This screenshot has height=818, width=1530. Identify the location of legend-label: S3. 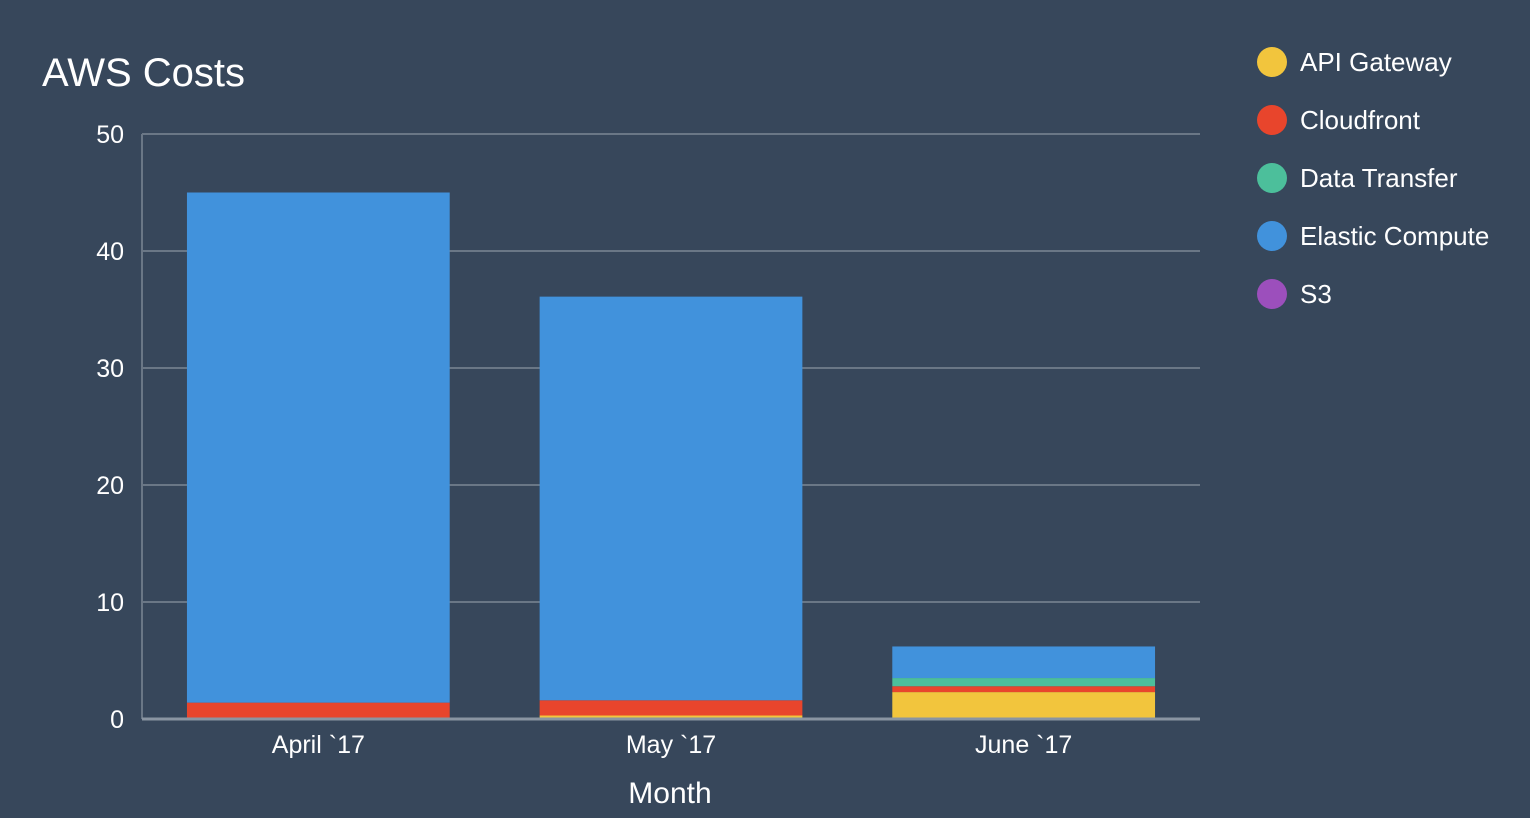
(1316, 294).